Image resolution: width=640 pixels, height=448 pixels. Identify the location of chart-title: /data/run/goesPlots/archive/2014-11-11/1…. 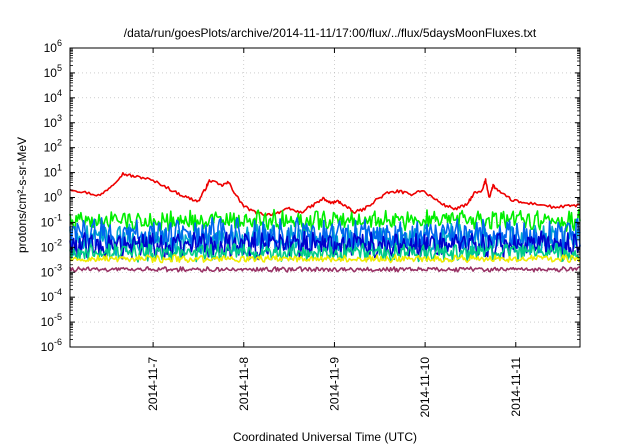
(330, 33).